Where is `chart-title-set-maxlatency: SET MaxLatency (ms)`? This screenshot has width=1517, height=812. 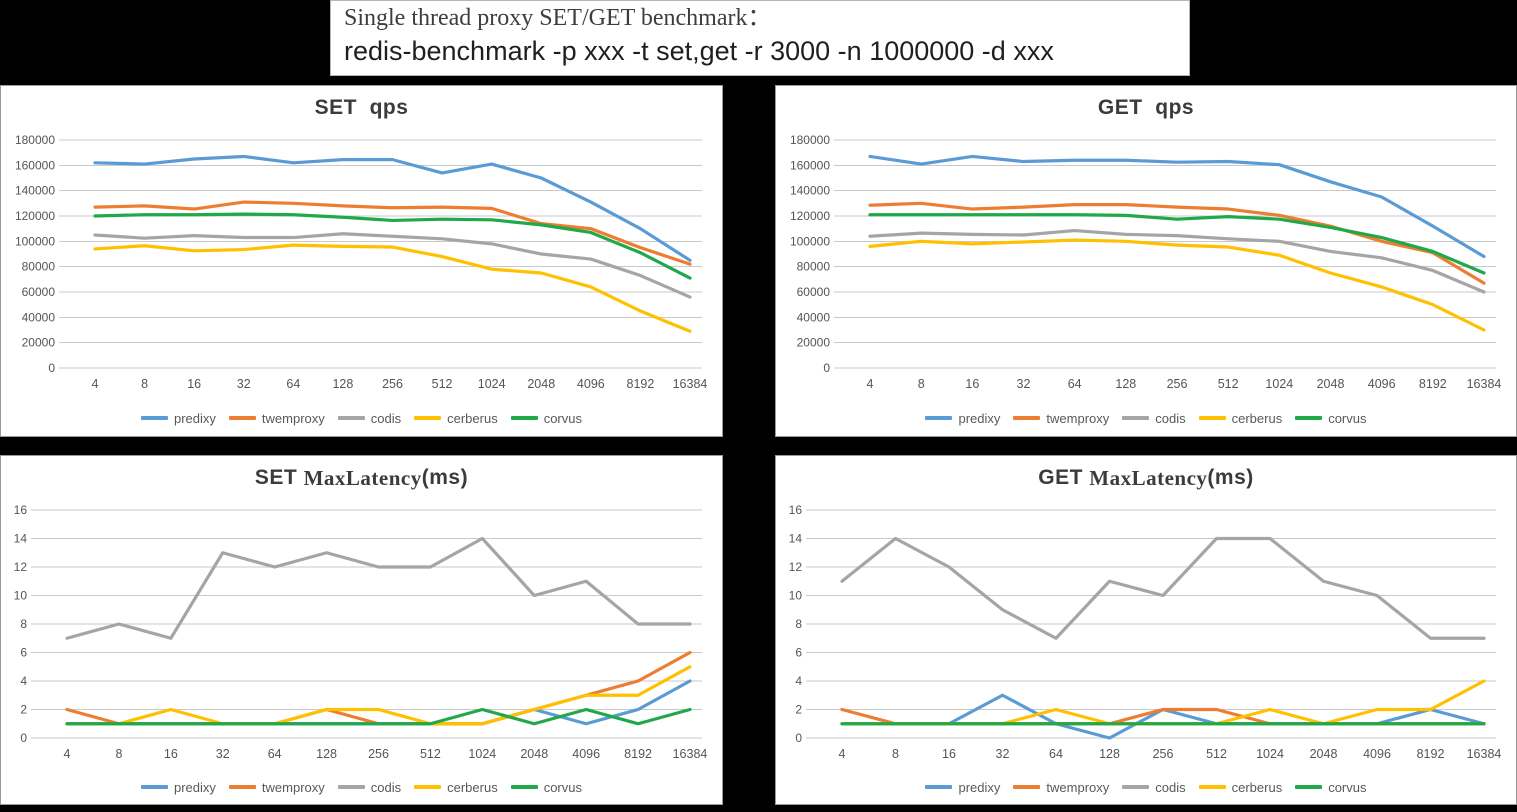
chart-title-set-maxlatency: SET MaxLatency (ms) is located at coordinates (361, 478).